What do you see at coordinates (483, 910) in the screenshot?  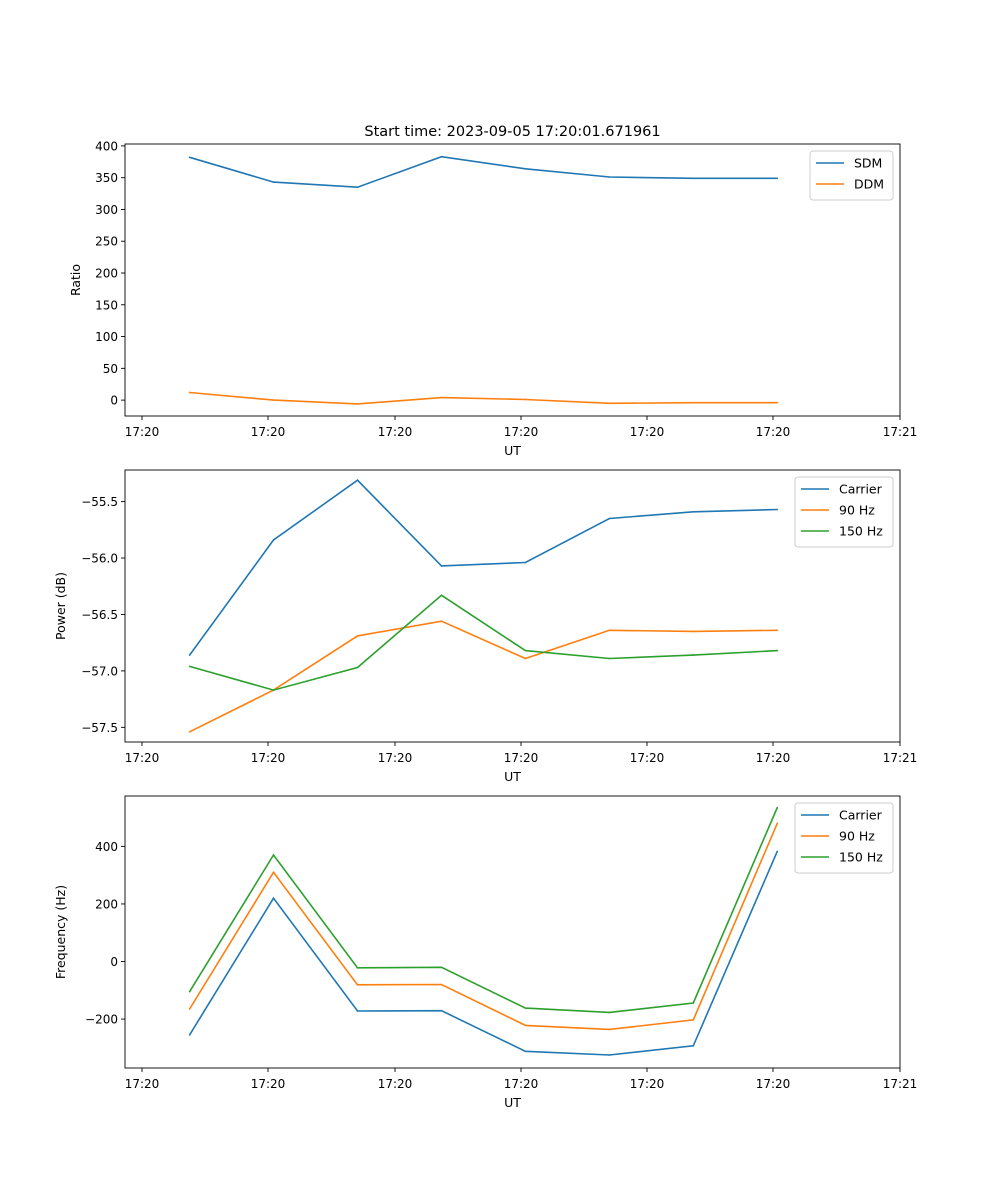 I see `series-line-150-hz` at bounding box center [483, 910].